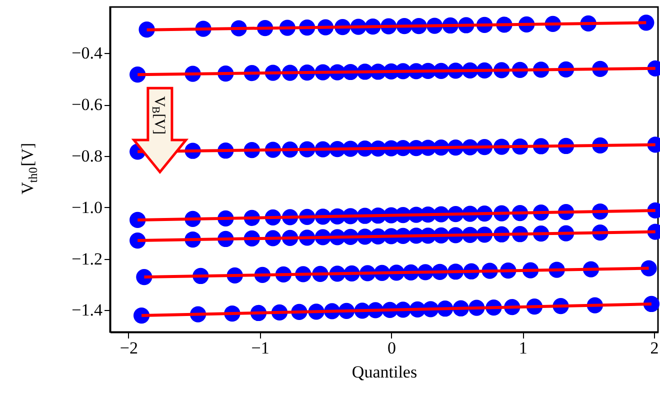 The image size is (660, 403). Describe the element at coordinates (523, 348) in the screenshot. I see `x-tick-label: 1` at that location.